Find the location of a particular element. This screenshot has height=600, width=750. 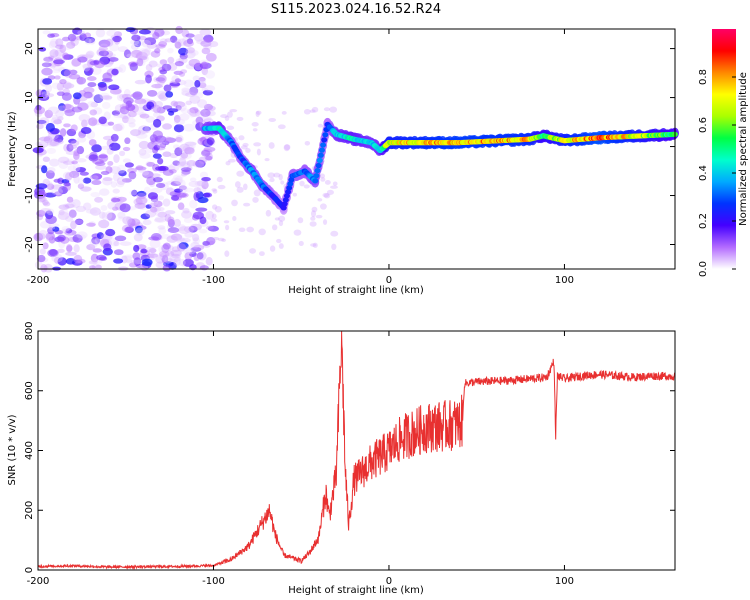

spectrogram-x-tick-label: 100 is located at coordinates (564, 280).